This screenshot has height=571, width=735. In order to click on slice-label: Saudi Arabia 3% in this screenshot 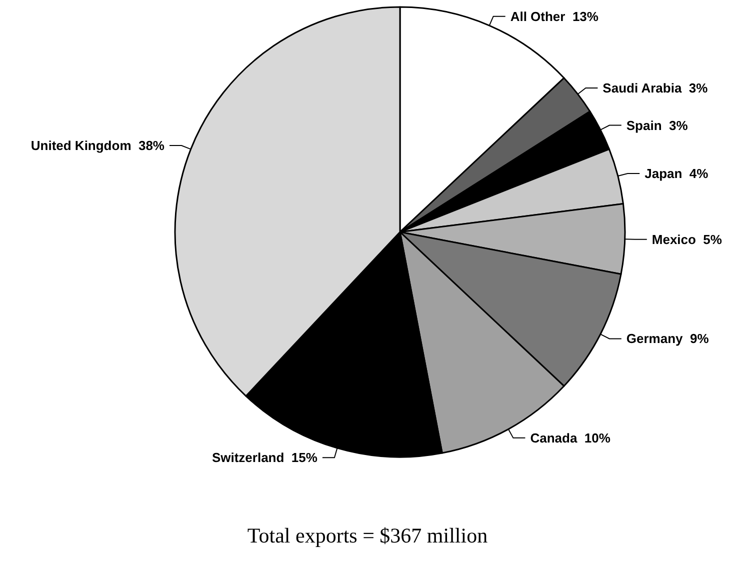, I will do `click(655, 88)`.